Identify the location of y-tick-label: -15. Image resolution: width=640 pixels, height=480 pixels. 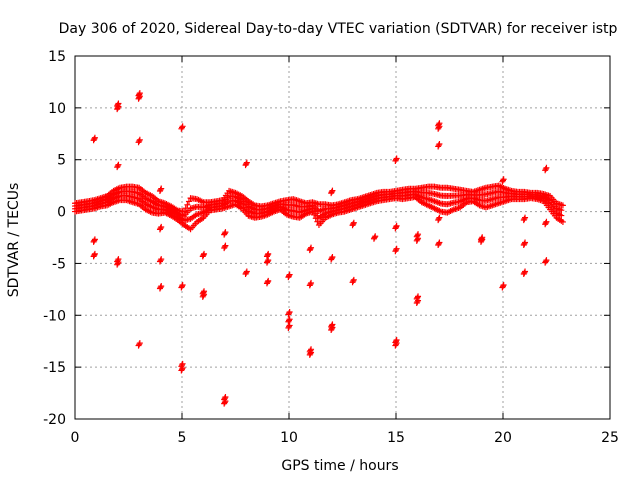
(54, 368).